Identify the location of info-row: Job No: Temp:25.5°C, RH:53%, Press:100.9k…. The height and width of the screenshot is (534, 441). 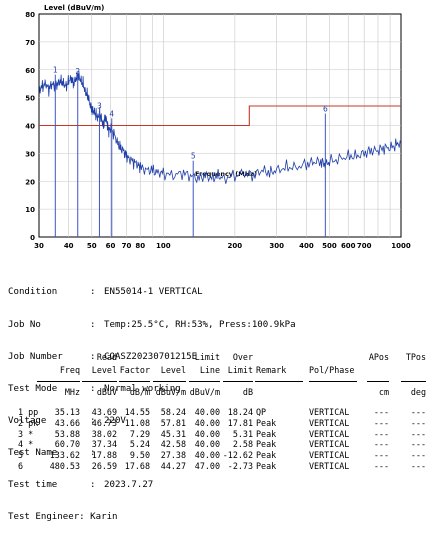
(152, 325).